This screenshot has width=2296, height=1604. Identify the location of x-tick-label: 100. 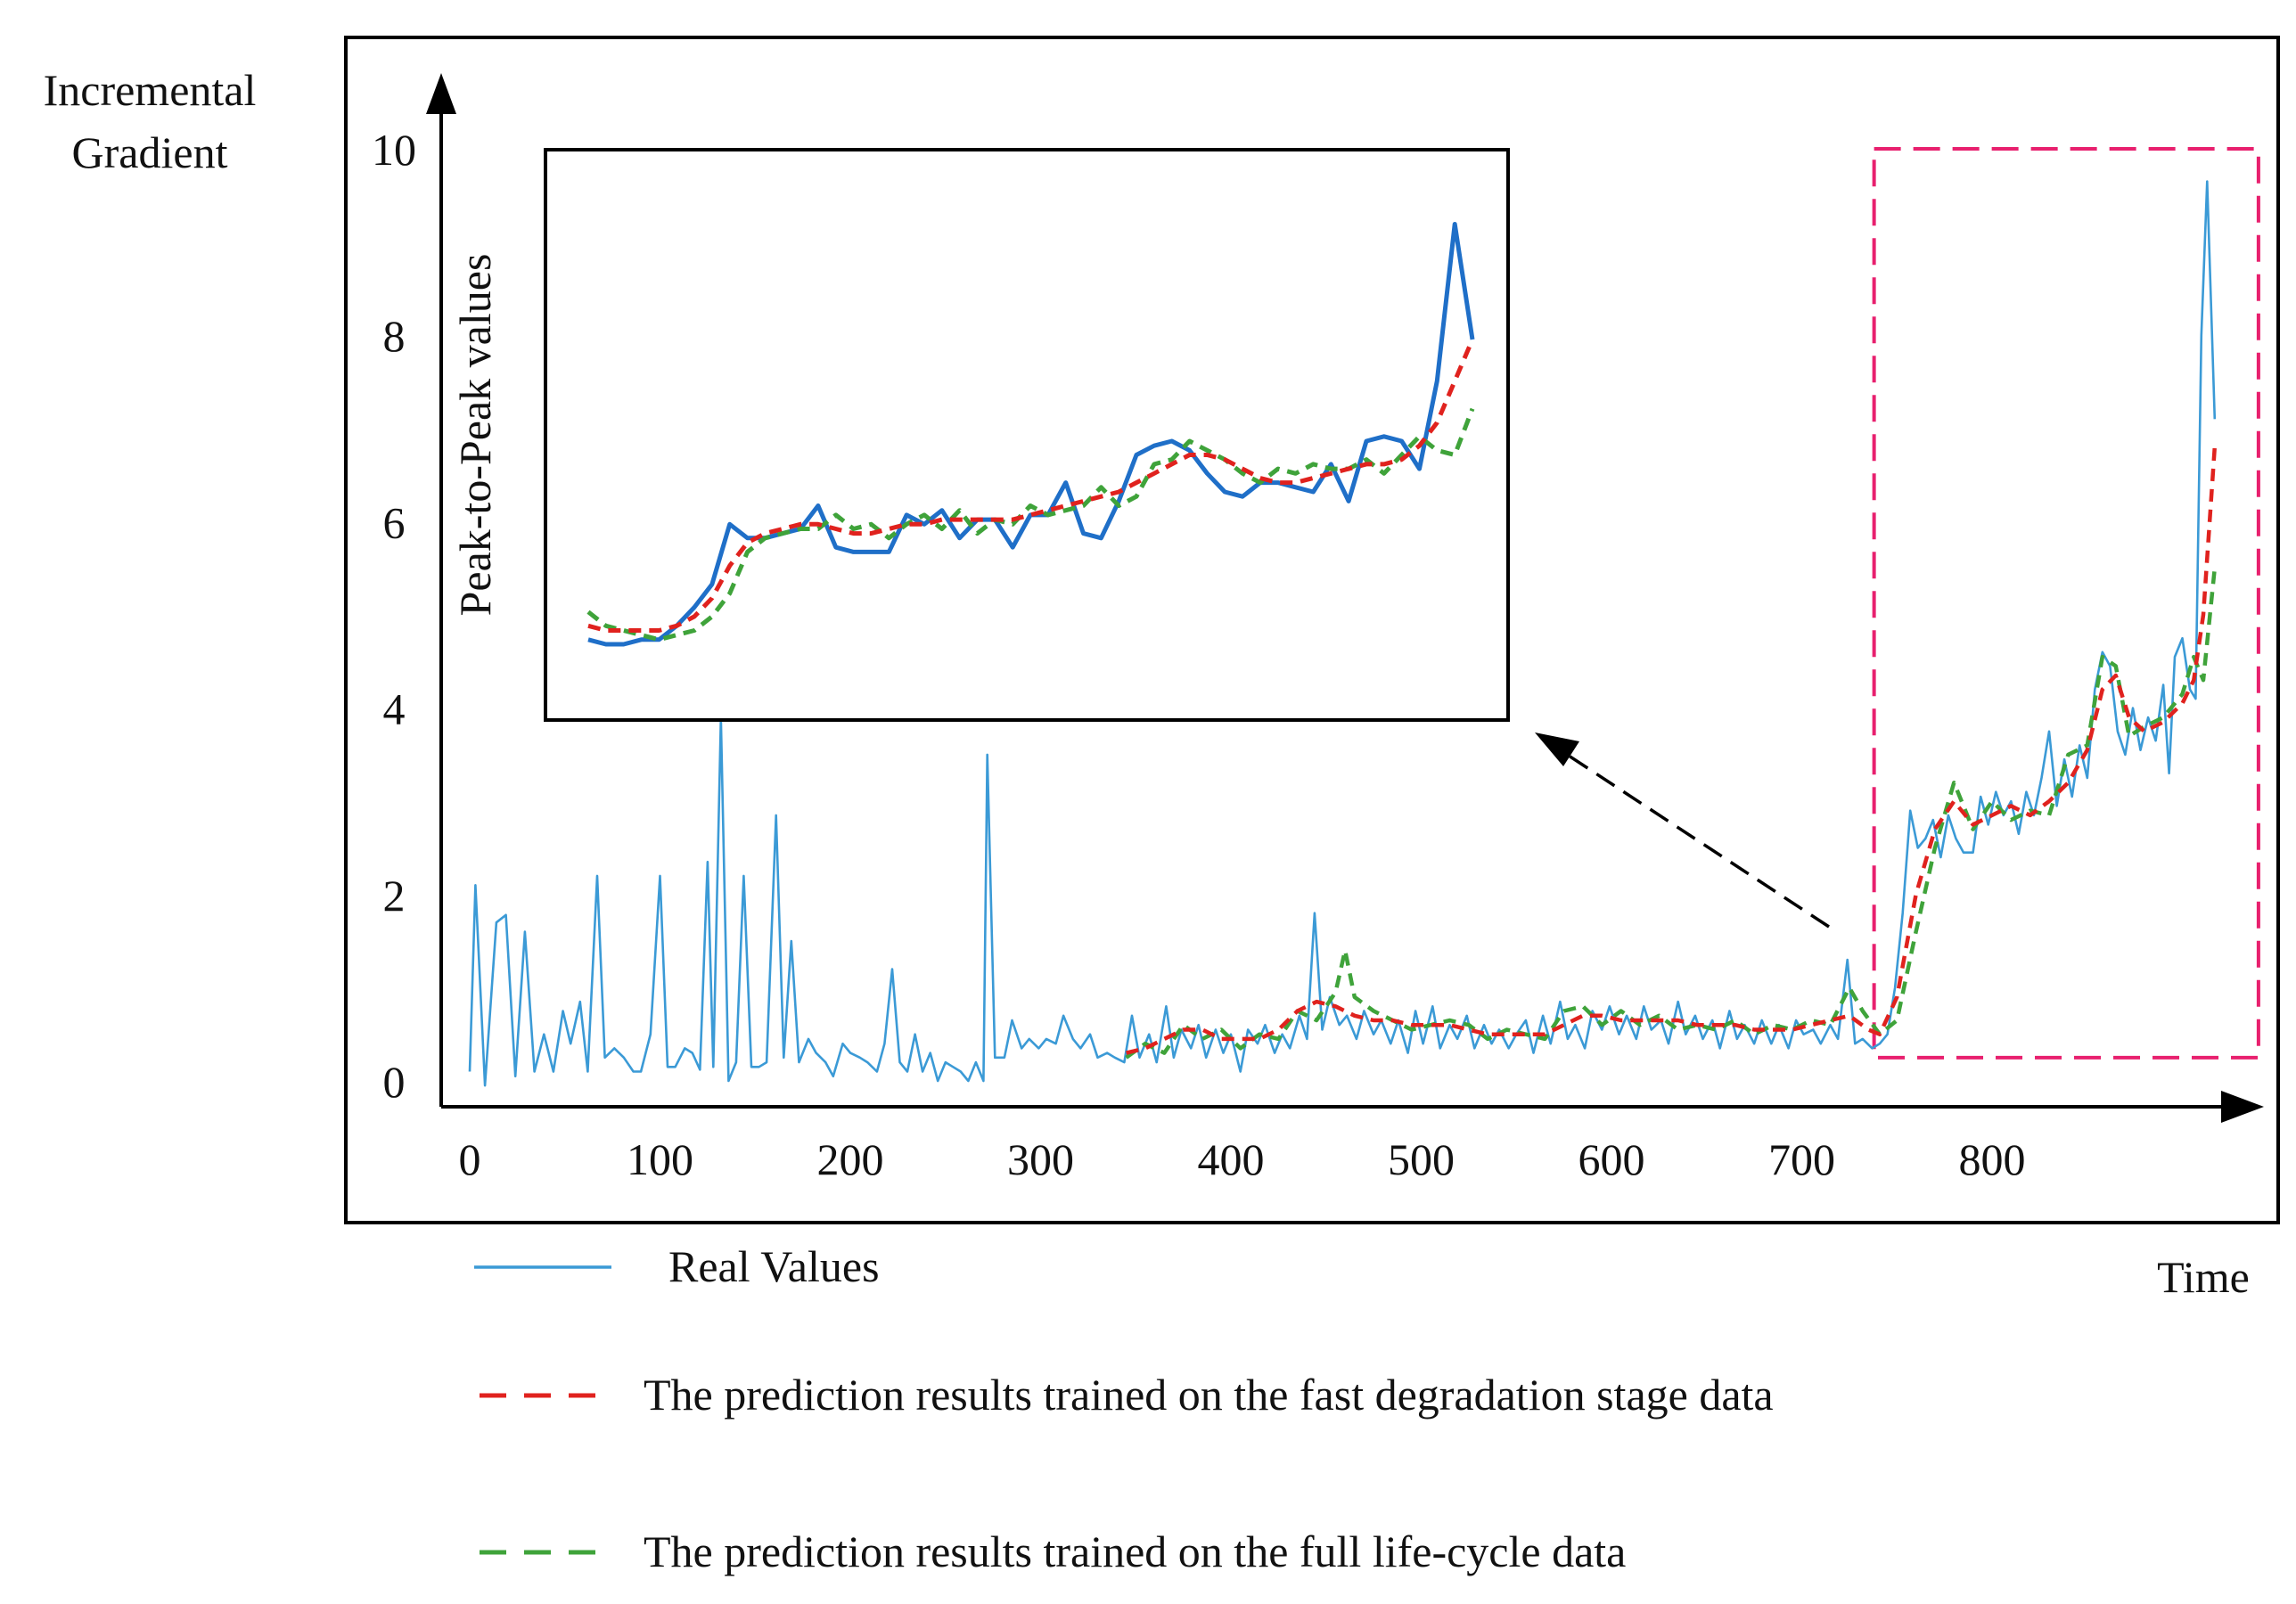
(660, 1159).